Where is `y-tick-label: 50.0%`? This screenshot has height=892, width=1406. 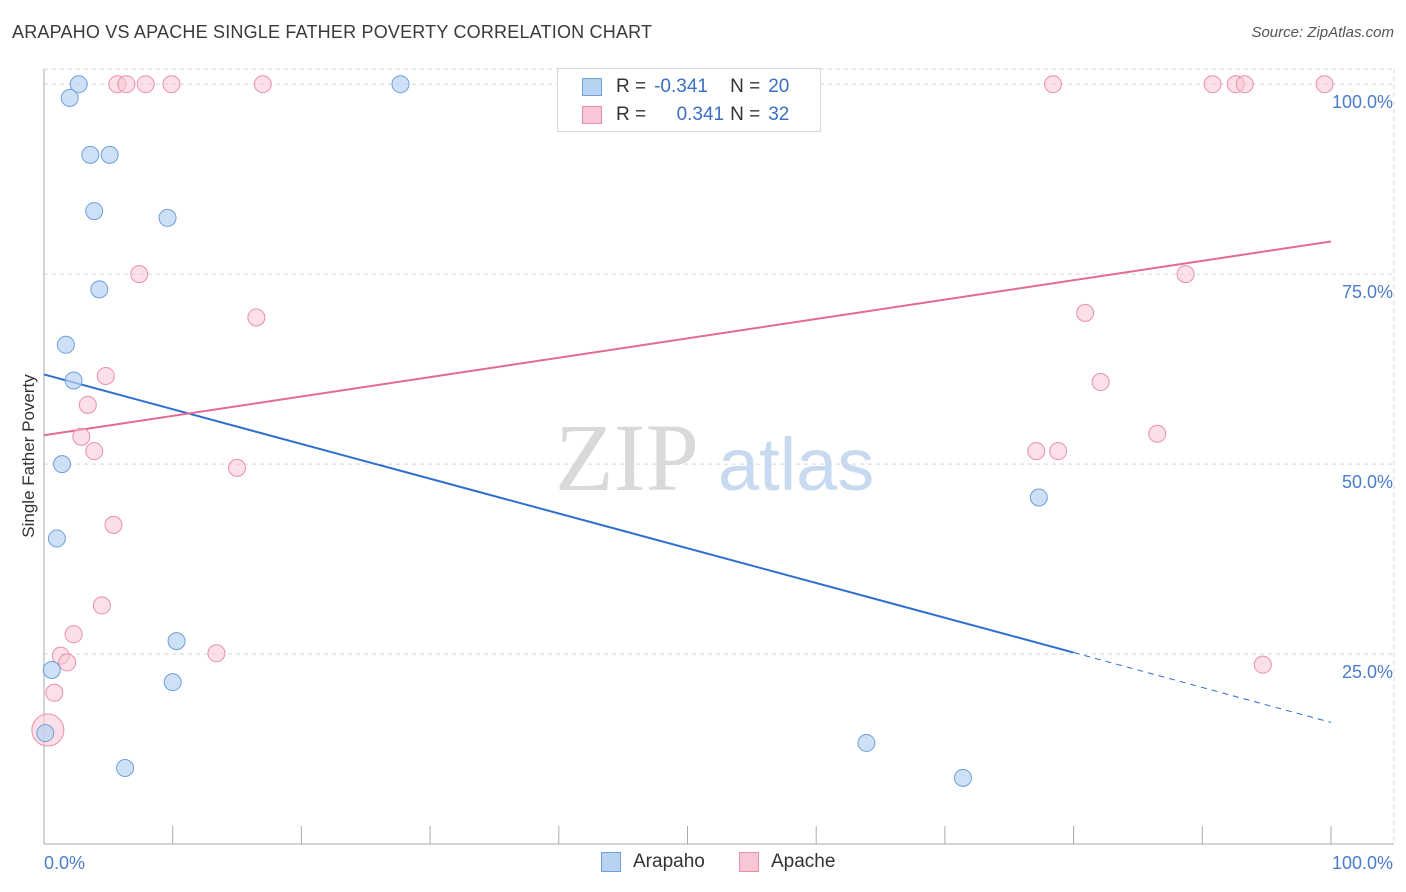 y-tick-label: 50.0% is located at coordinates (1367, 482).